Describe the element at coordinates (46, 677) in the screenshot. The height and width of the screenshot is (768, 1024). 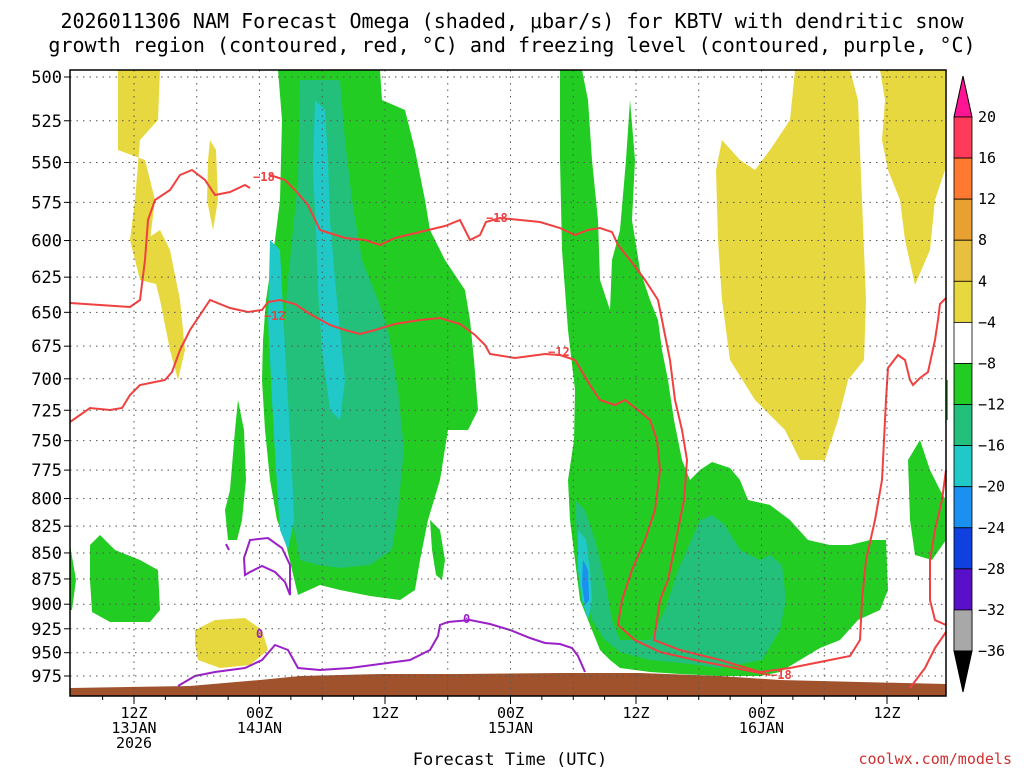
I see `y-tick-label: 975` at that location.